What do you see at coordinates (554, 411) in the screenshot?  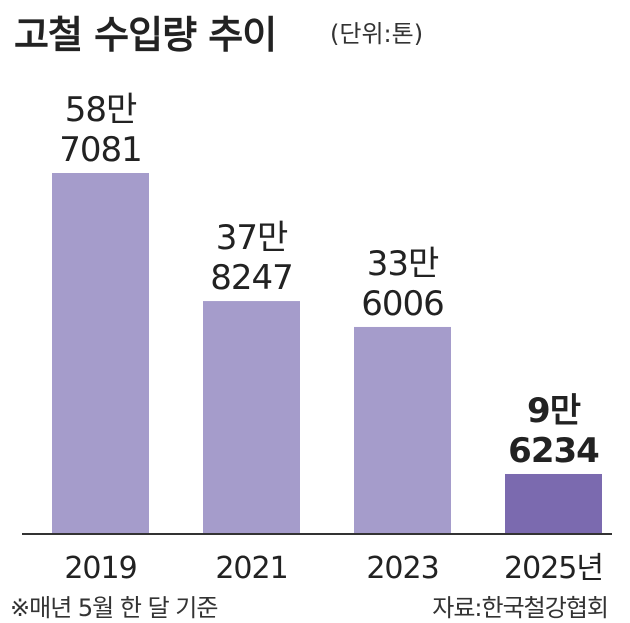 I see `data-label-line1: 9만` at bounding box center [554, 411].